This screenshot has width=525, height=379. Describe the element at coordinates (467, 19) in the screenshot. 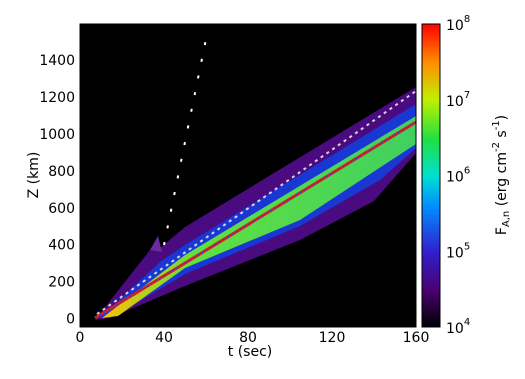

I see `tick-exponent: 8` at that location.